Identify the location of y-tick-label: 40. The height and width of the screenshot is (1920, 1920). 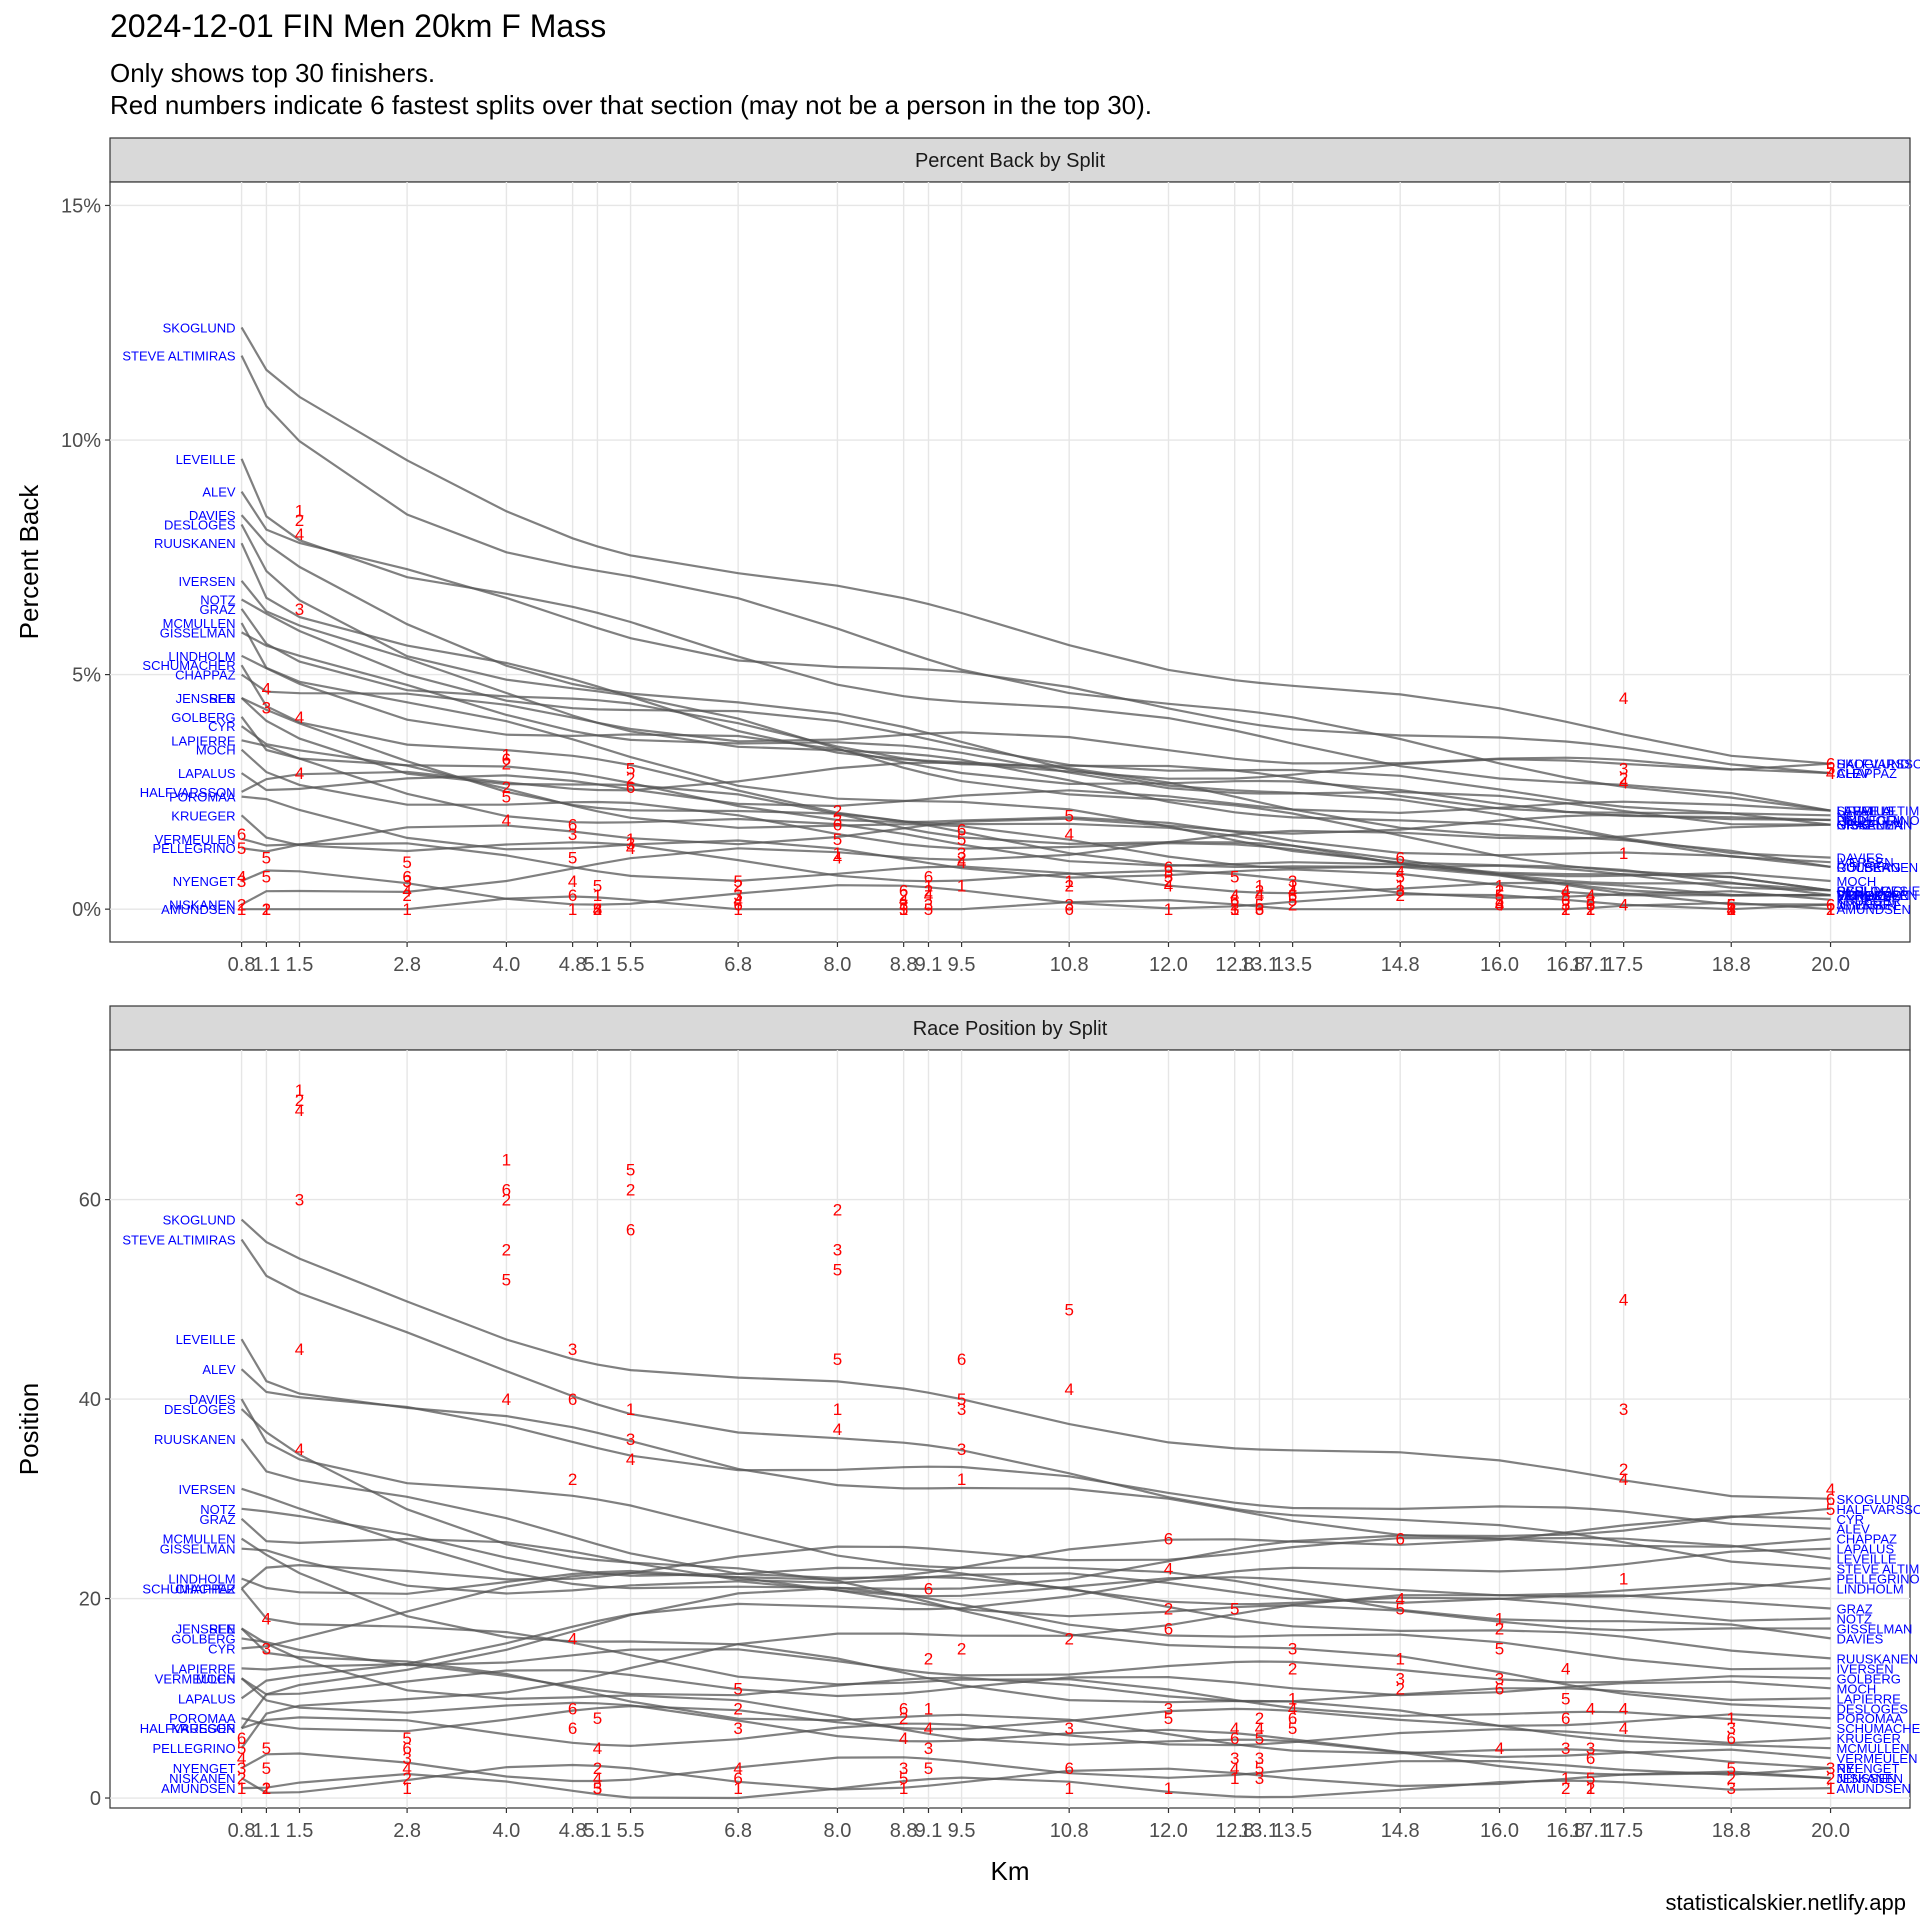
(90, 1400).